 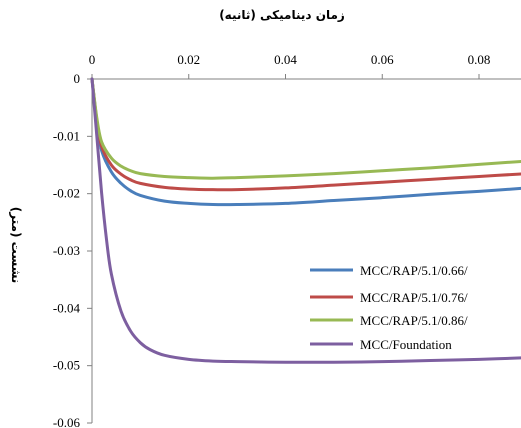 I want to click on x-axis-ticks: 0 0.02 0.04 0.06 0.08, so click(x=290, y=65).